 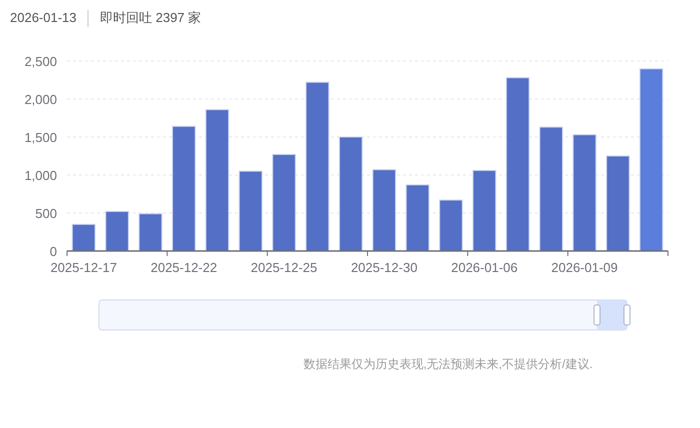 What do you see at coordinates (484, 267) in the screenshot?
I see `x-tick-label: 2026-01-06` at bounding box center [484, 267].